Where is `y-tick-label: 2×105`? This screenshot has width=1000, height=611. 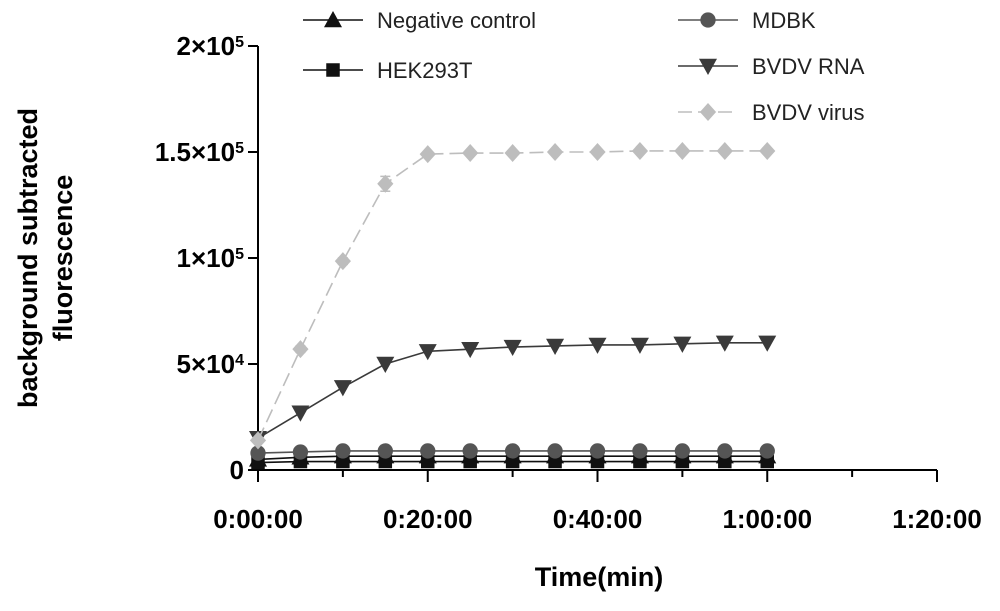
y-tick-label: 2×105 is located at coordinates (211, 46).